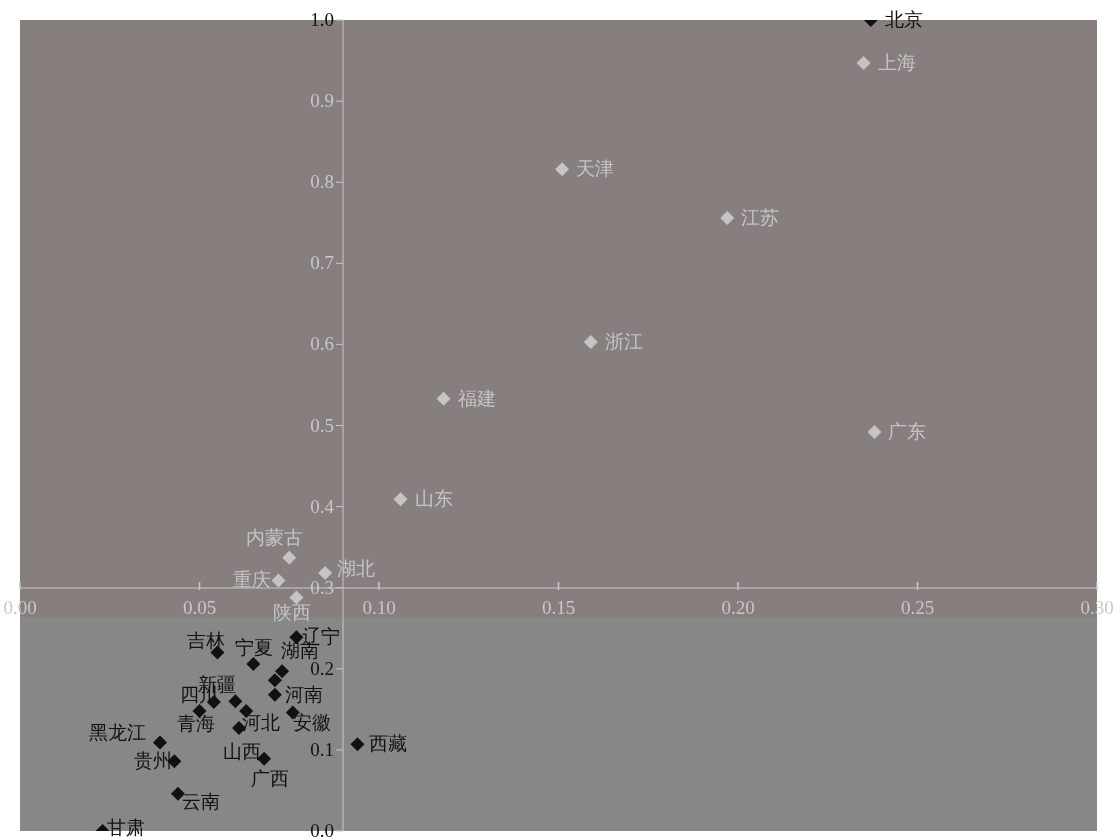 The height and width of the screenshot is (840, 1118). Describe the element at coordinates (20, 607) in the screenshot. I see `x-tick-label: 0.00` at that location.